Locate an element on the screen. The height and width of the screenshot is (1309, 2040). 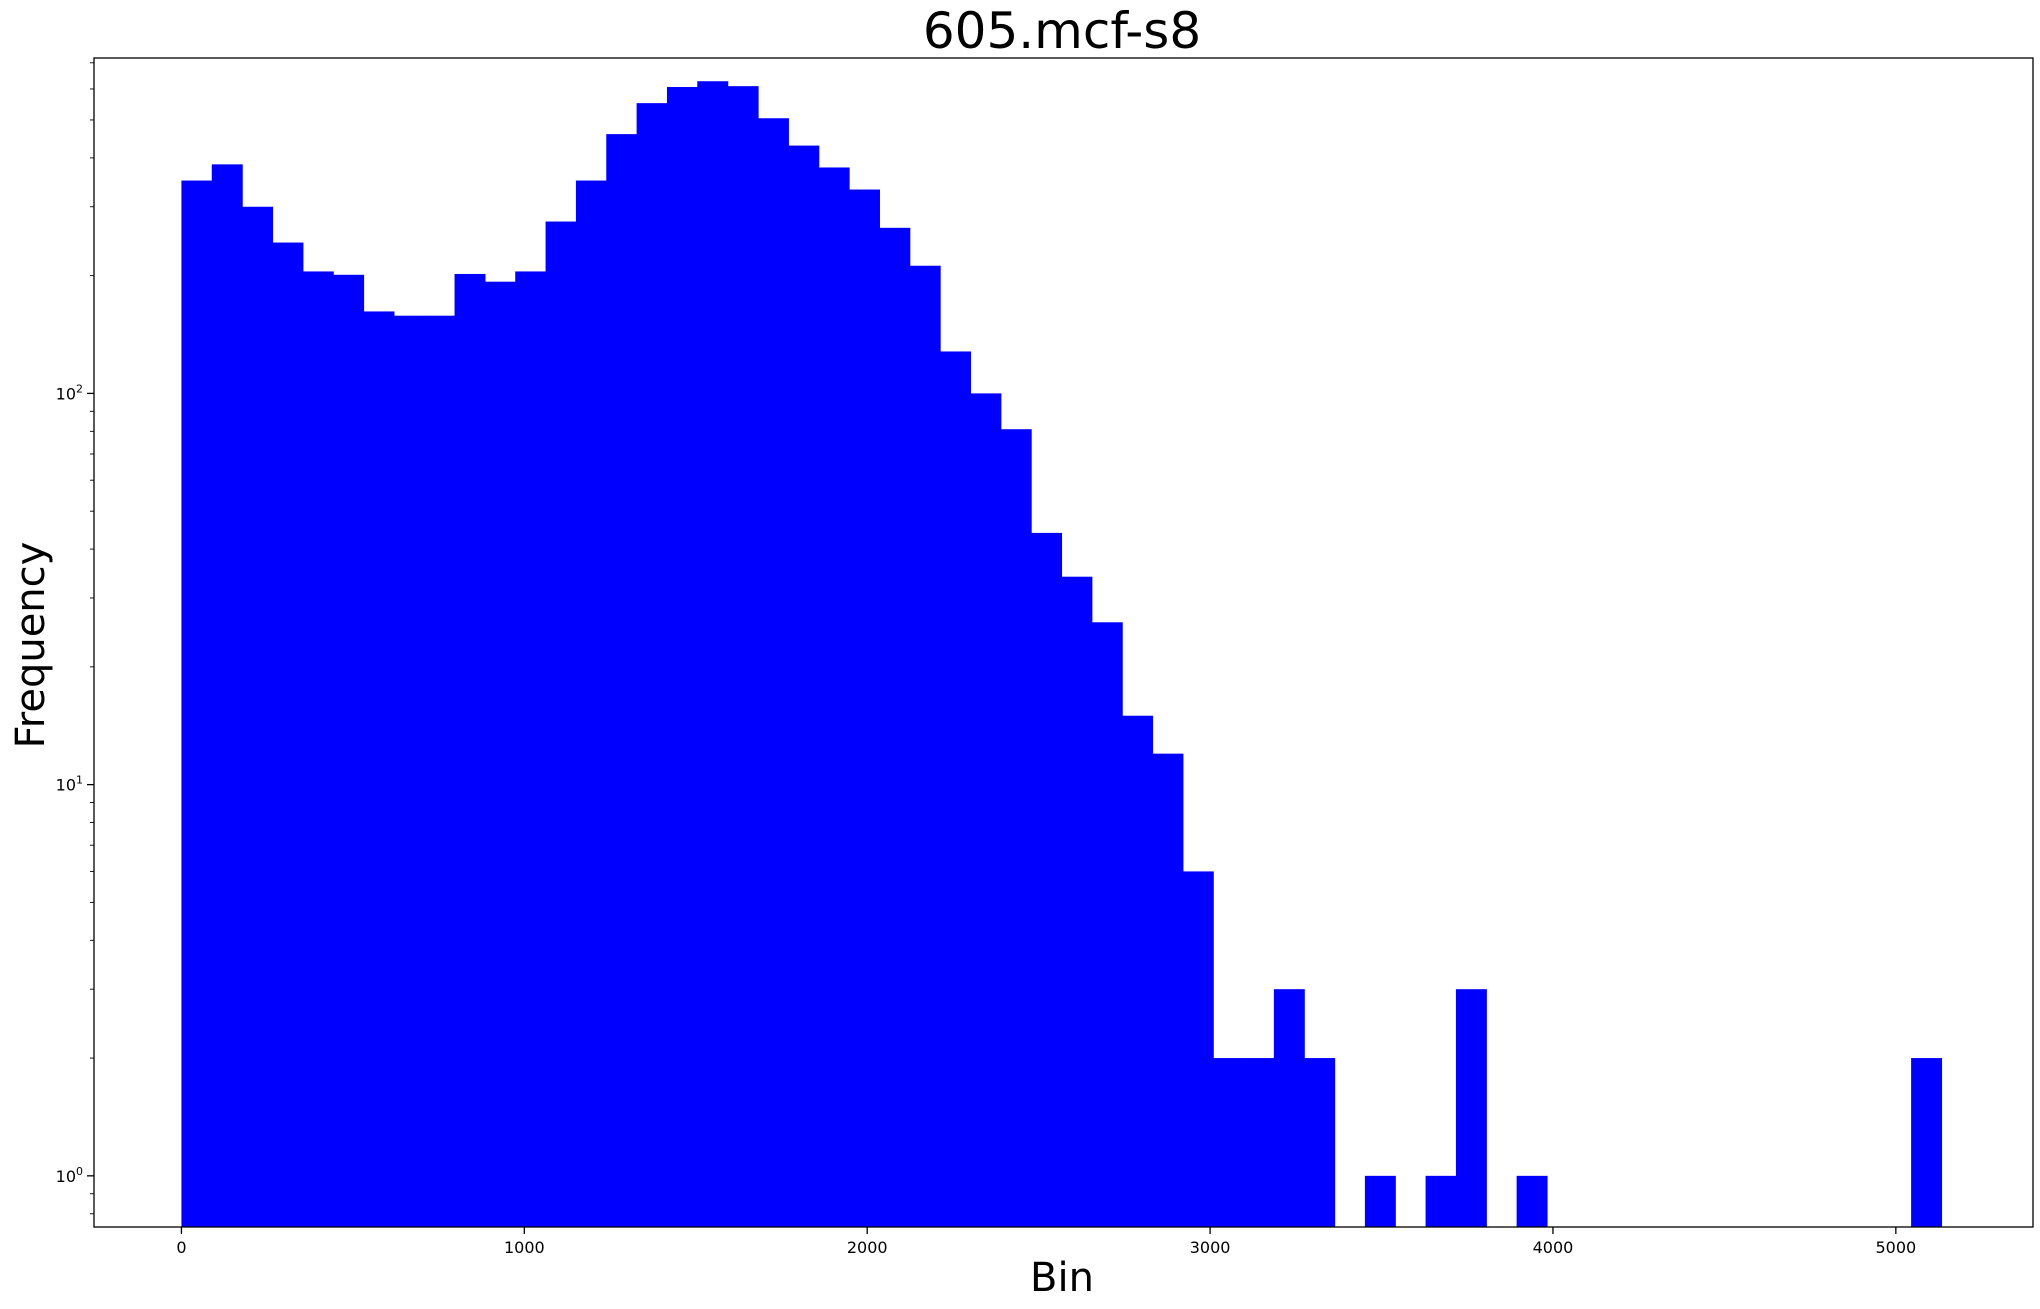
x-axis-ticks: 0 1000 2000 3000 4000 5000 is located at coordinates (1046, 1242).